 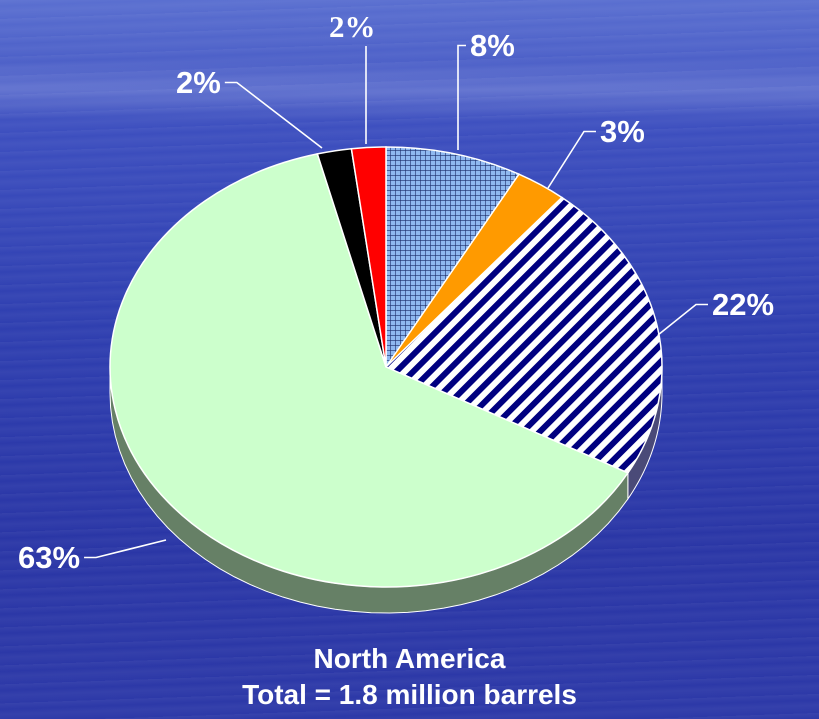 I want to click on slice-label-5: 2%, so click(x=198, y=82).